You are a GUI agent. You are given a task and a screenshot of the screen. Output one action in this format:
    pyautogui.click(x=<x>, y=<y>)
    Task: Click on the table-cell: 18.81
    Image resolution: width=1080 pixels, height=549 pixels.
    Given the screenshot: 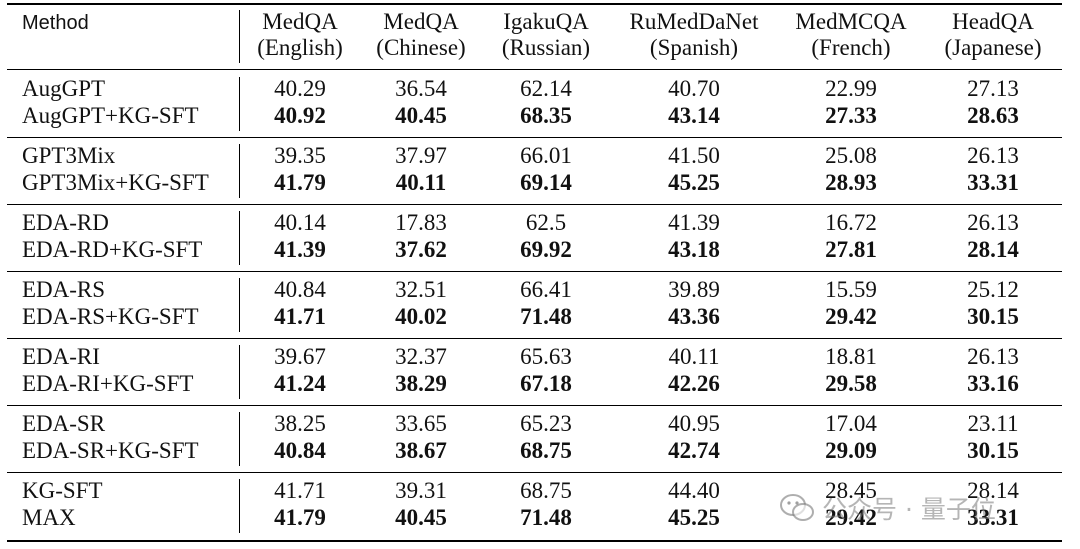 What is the action you would take?
    pyautogui.click(x=851, y=356)
    